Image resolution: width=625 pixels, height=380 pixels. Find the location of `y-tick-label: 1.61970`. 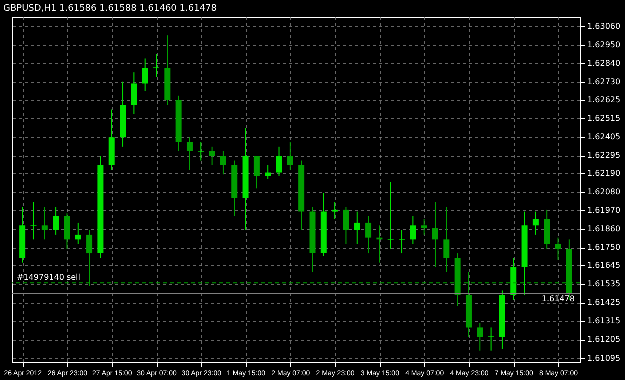

y-tick-label: 1.61970 is located at coordinates (604, 210).